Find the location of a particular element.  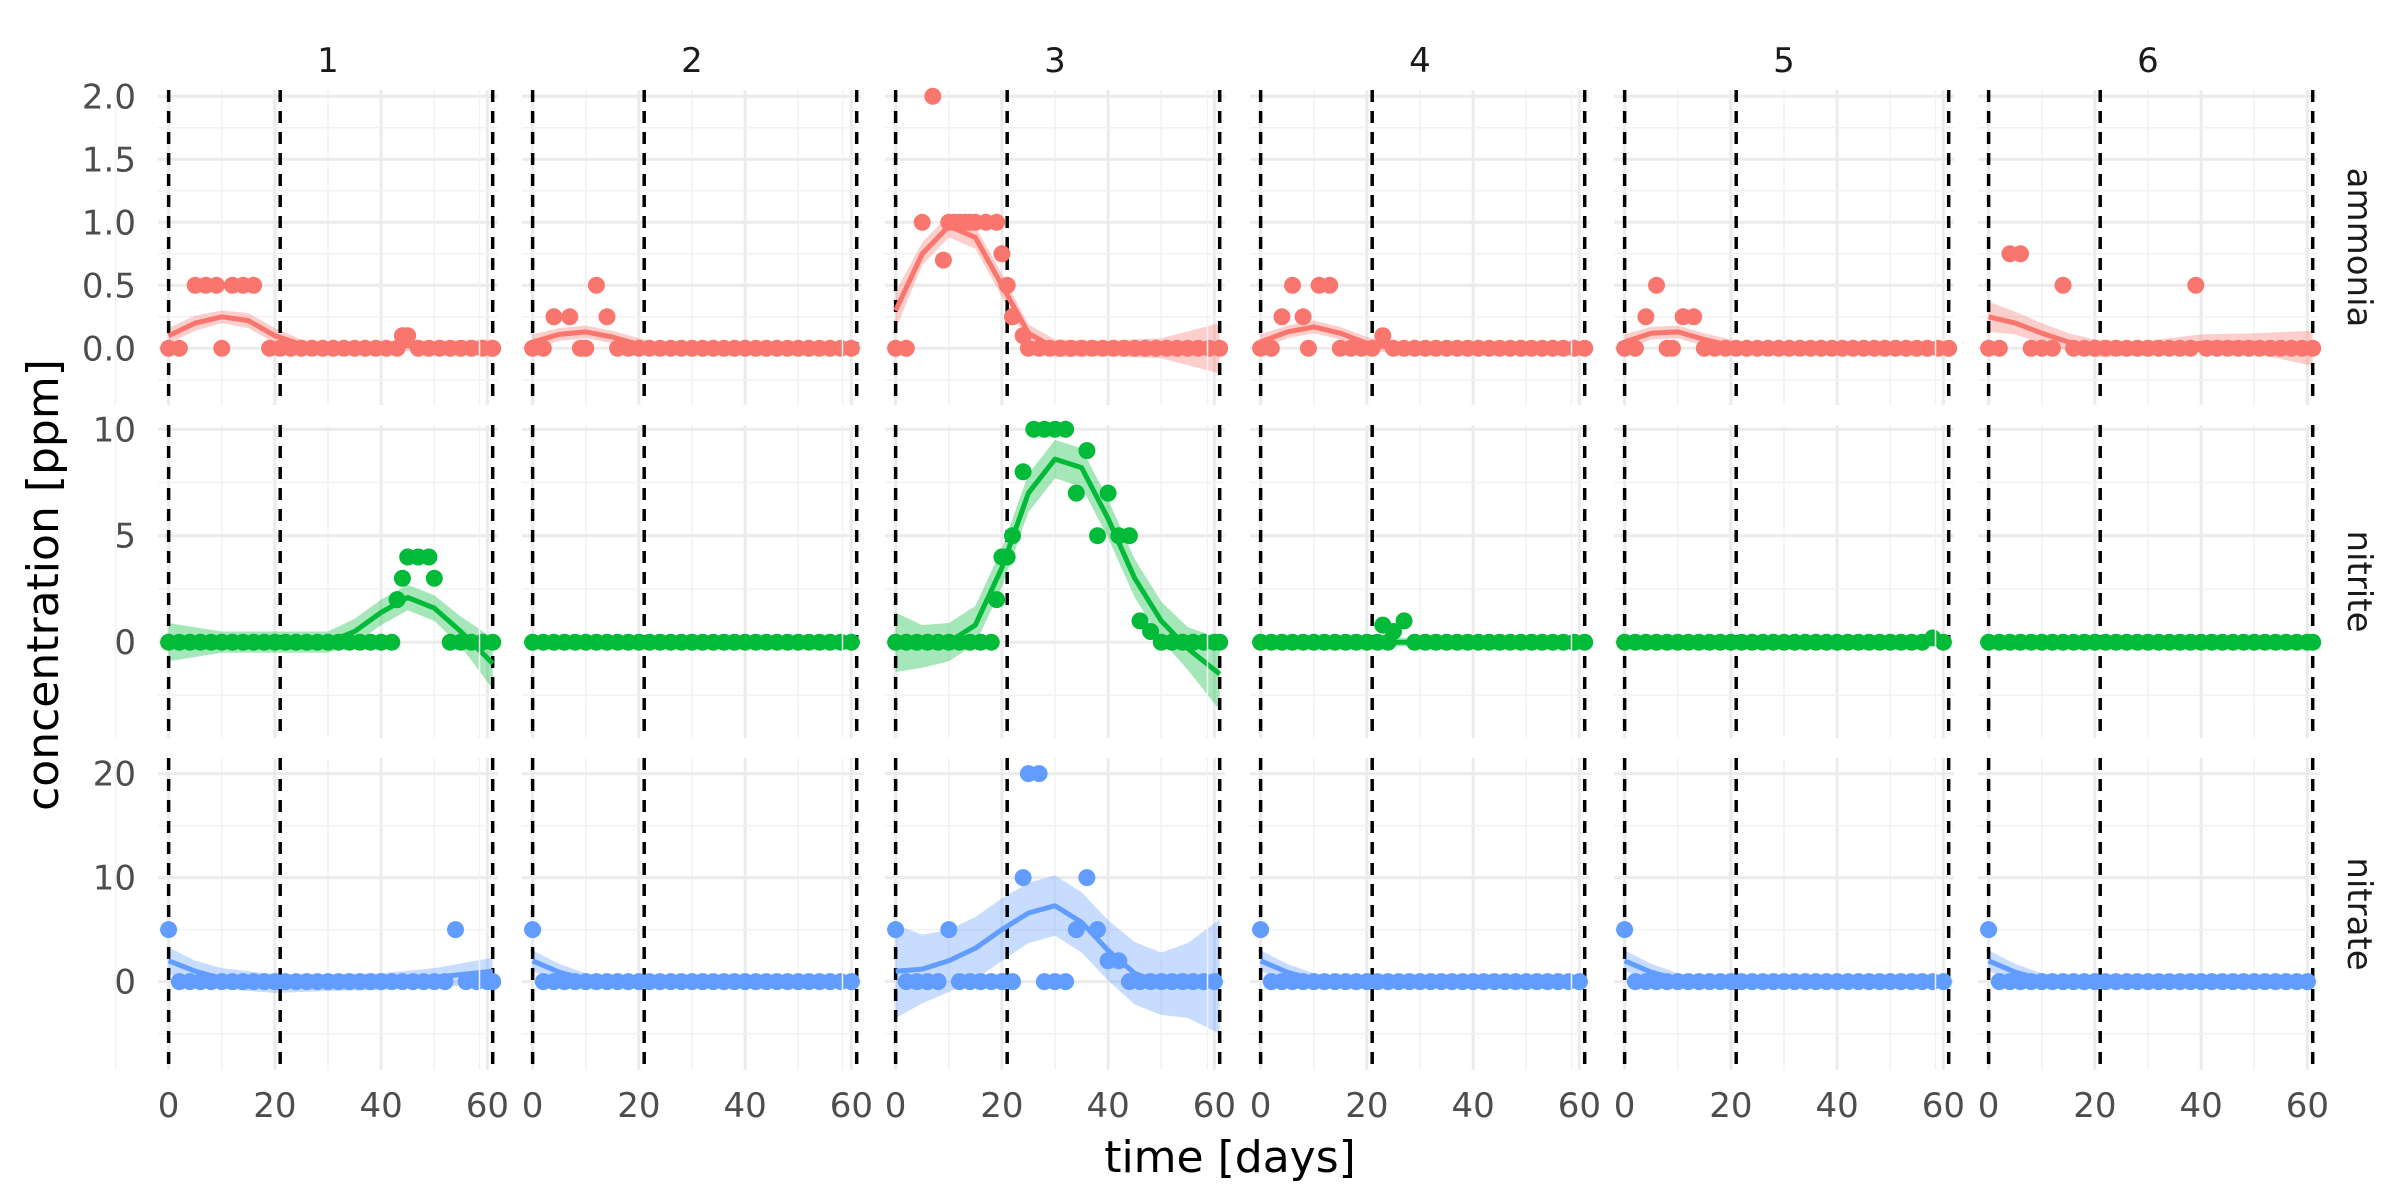

y-tick-label-nitrate: 20 is located at coordinates (114, 775).